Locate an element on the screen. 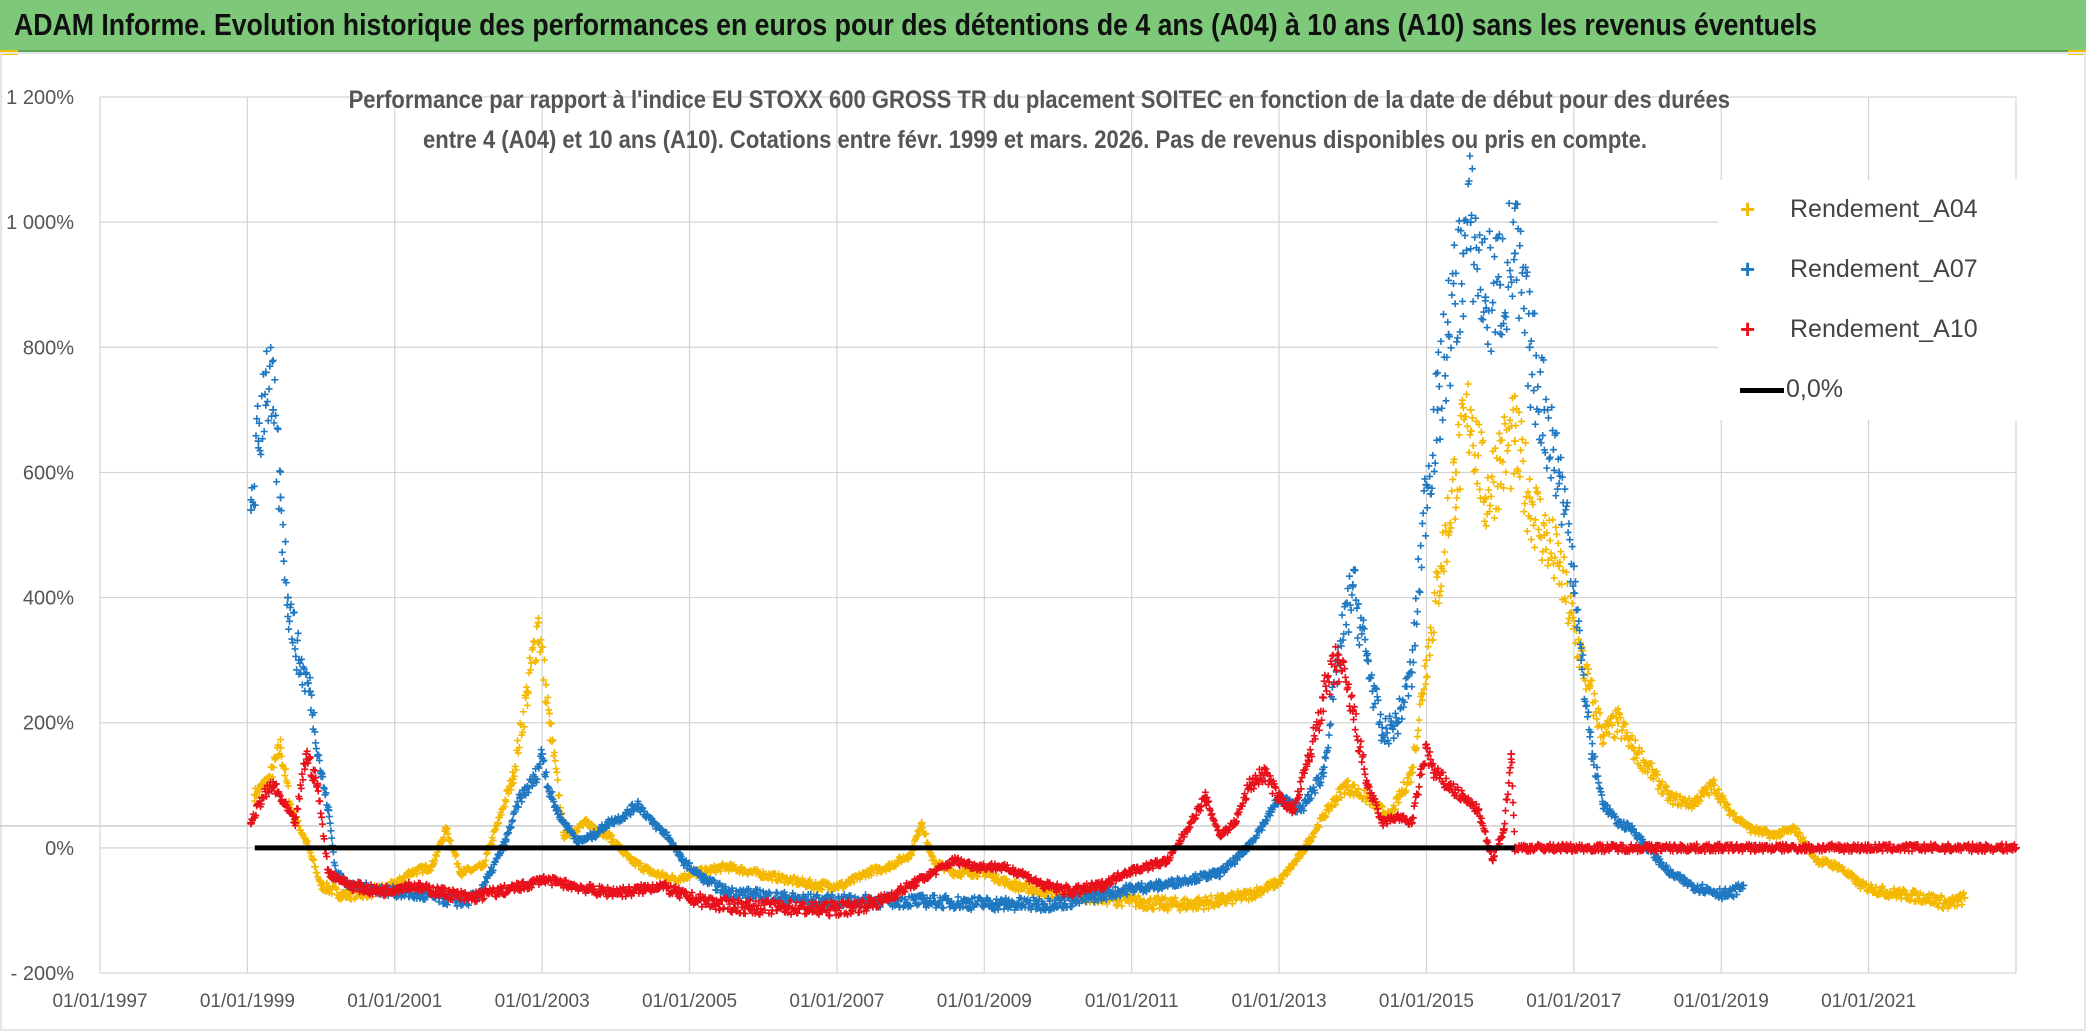  y-tick-label: 200% is located at coordinates (48, 724).